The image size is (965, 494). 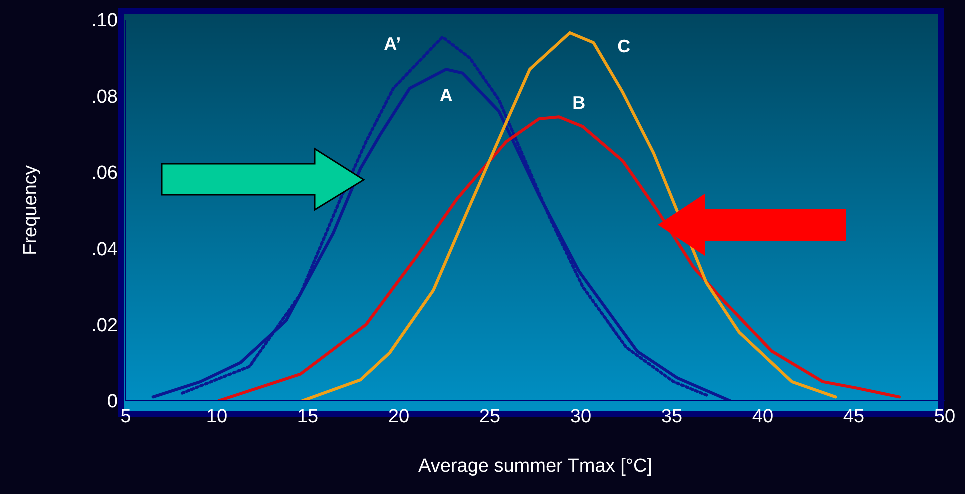 What do you see at coordinates (579, 102) in the screenshot?
I see `series-label: B` at bounding box center [579, 102].